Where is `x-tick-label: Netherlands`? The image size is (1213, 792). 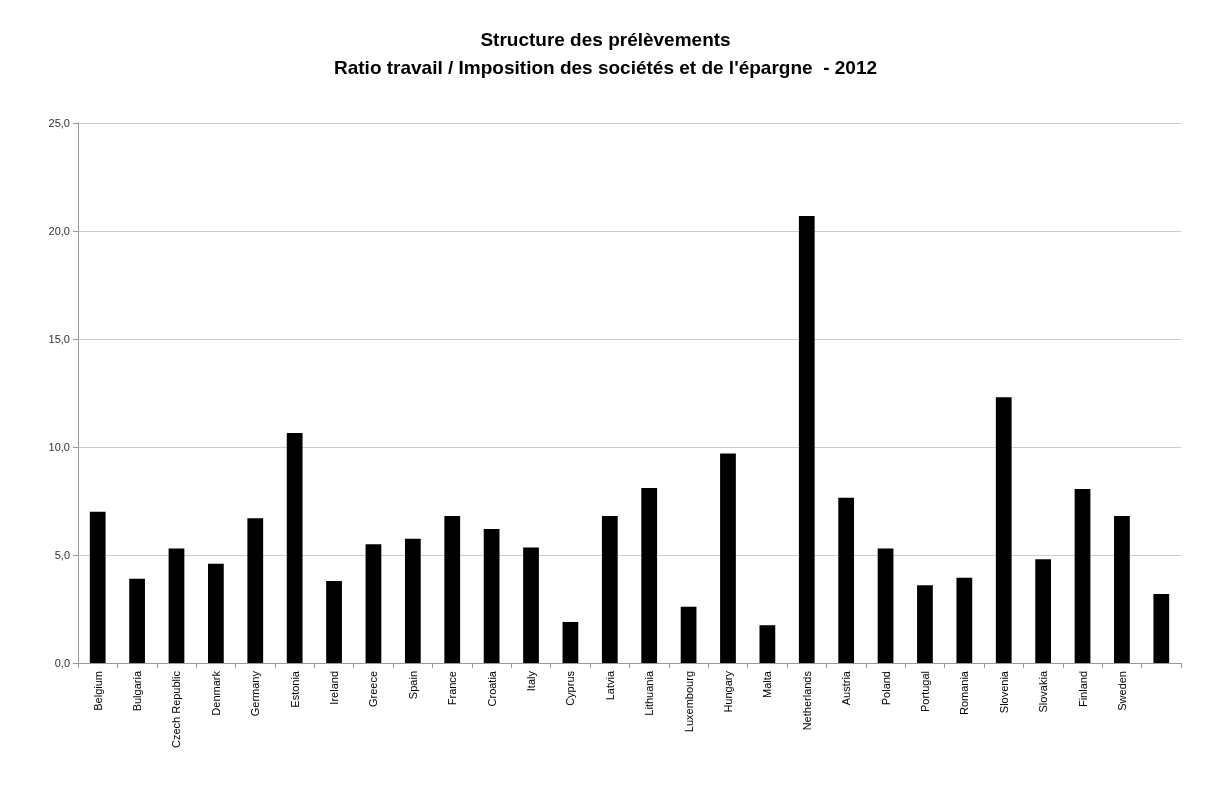 x-tick-label: Netherlands is located at coordinates (806, 700).